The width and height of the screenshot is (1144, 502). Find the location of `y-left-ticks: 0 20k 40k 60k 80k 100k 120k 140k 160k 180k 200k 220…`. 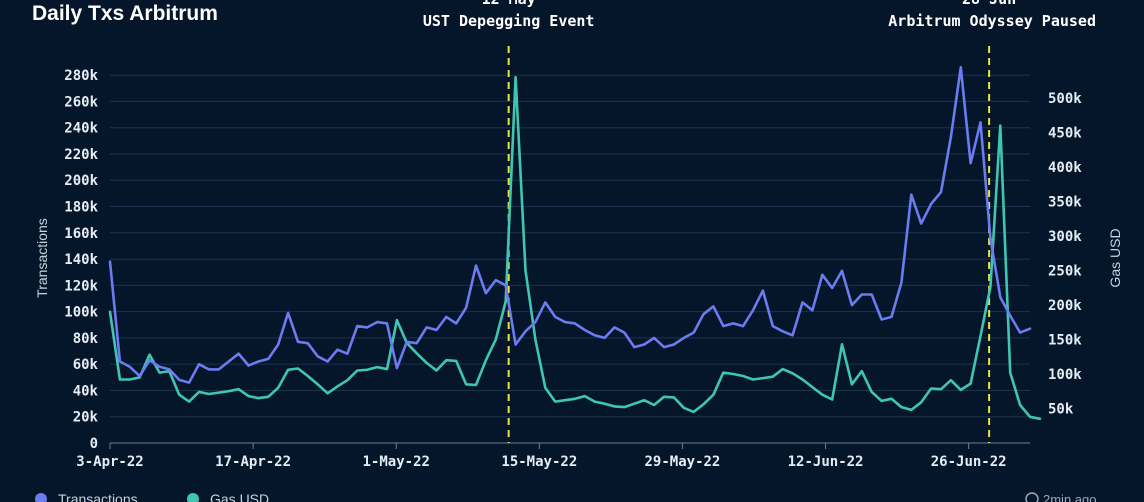

y-left-ticks: 0 20k 40k 60k 80k 100k 120k 140k 160k 180k 200k 220… is located at coordinates (81, 260).